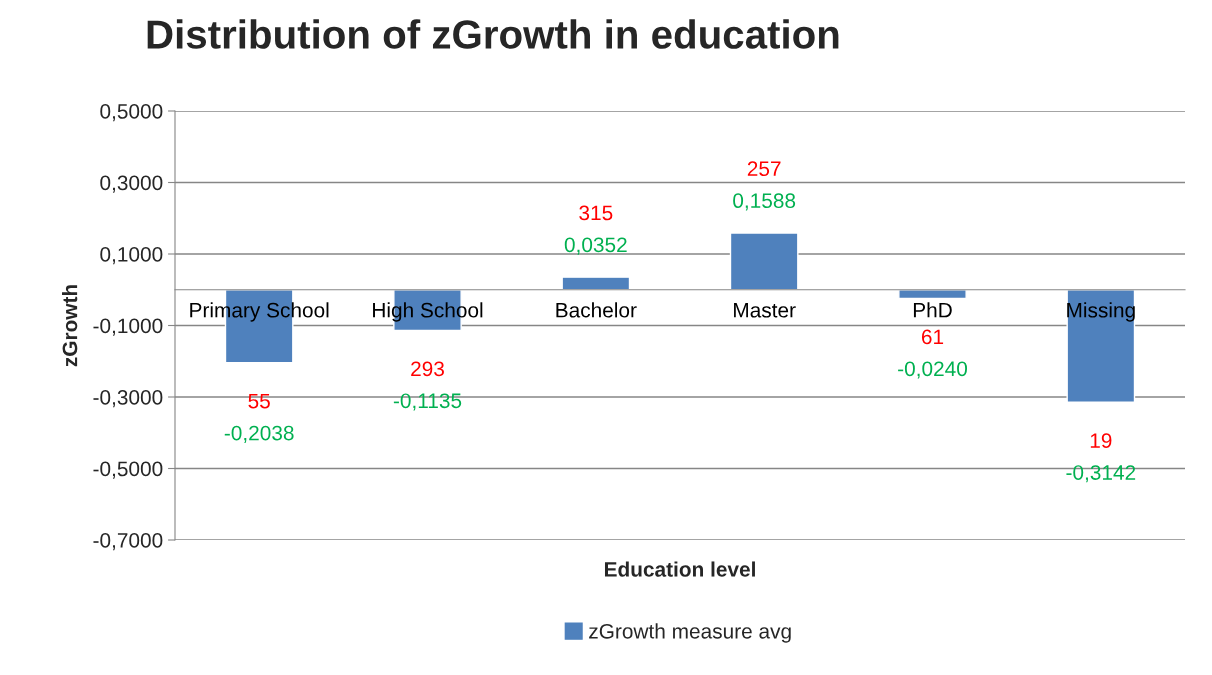 The height and width of the screenshot is (675, 1212). What do you see at coordinates (427, 369) in the screenshot?
I see `annotation: 293` at bounding box center [427, 369].